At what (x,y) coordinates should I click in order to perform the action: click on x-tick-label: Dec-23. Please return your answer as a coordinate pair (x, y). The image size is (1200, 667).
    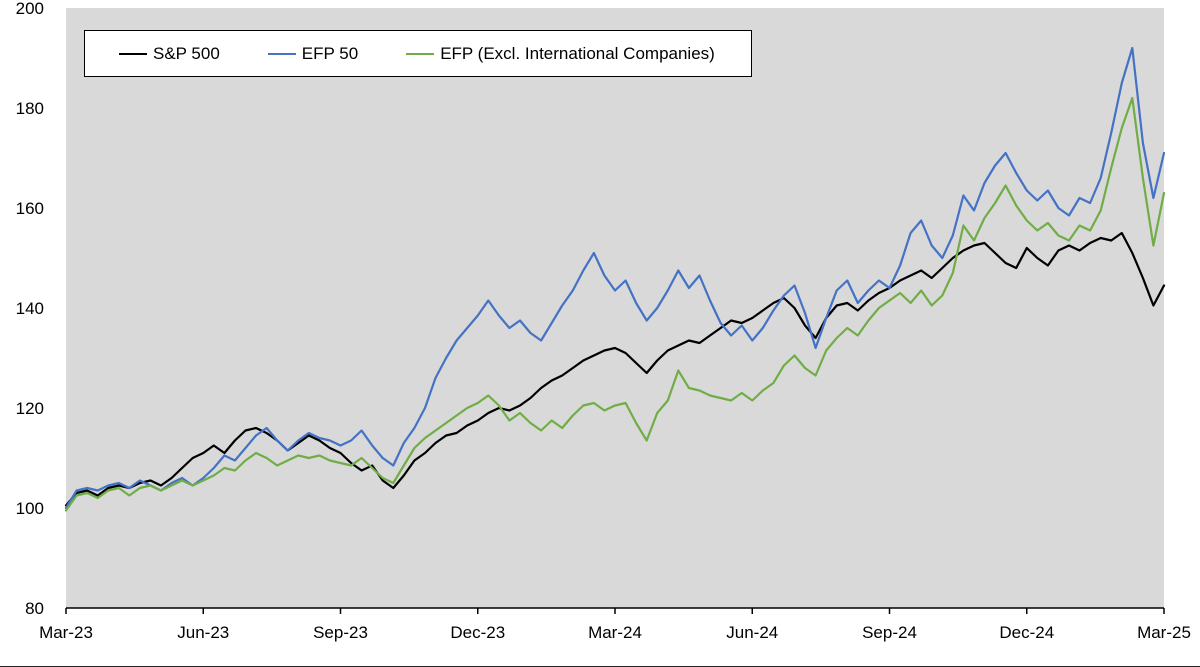
    Looking at the image, I should click on (477, 632).